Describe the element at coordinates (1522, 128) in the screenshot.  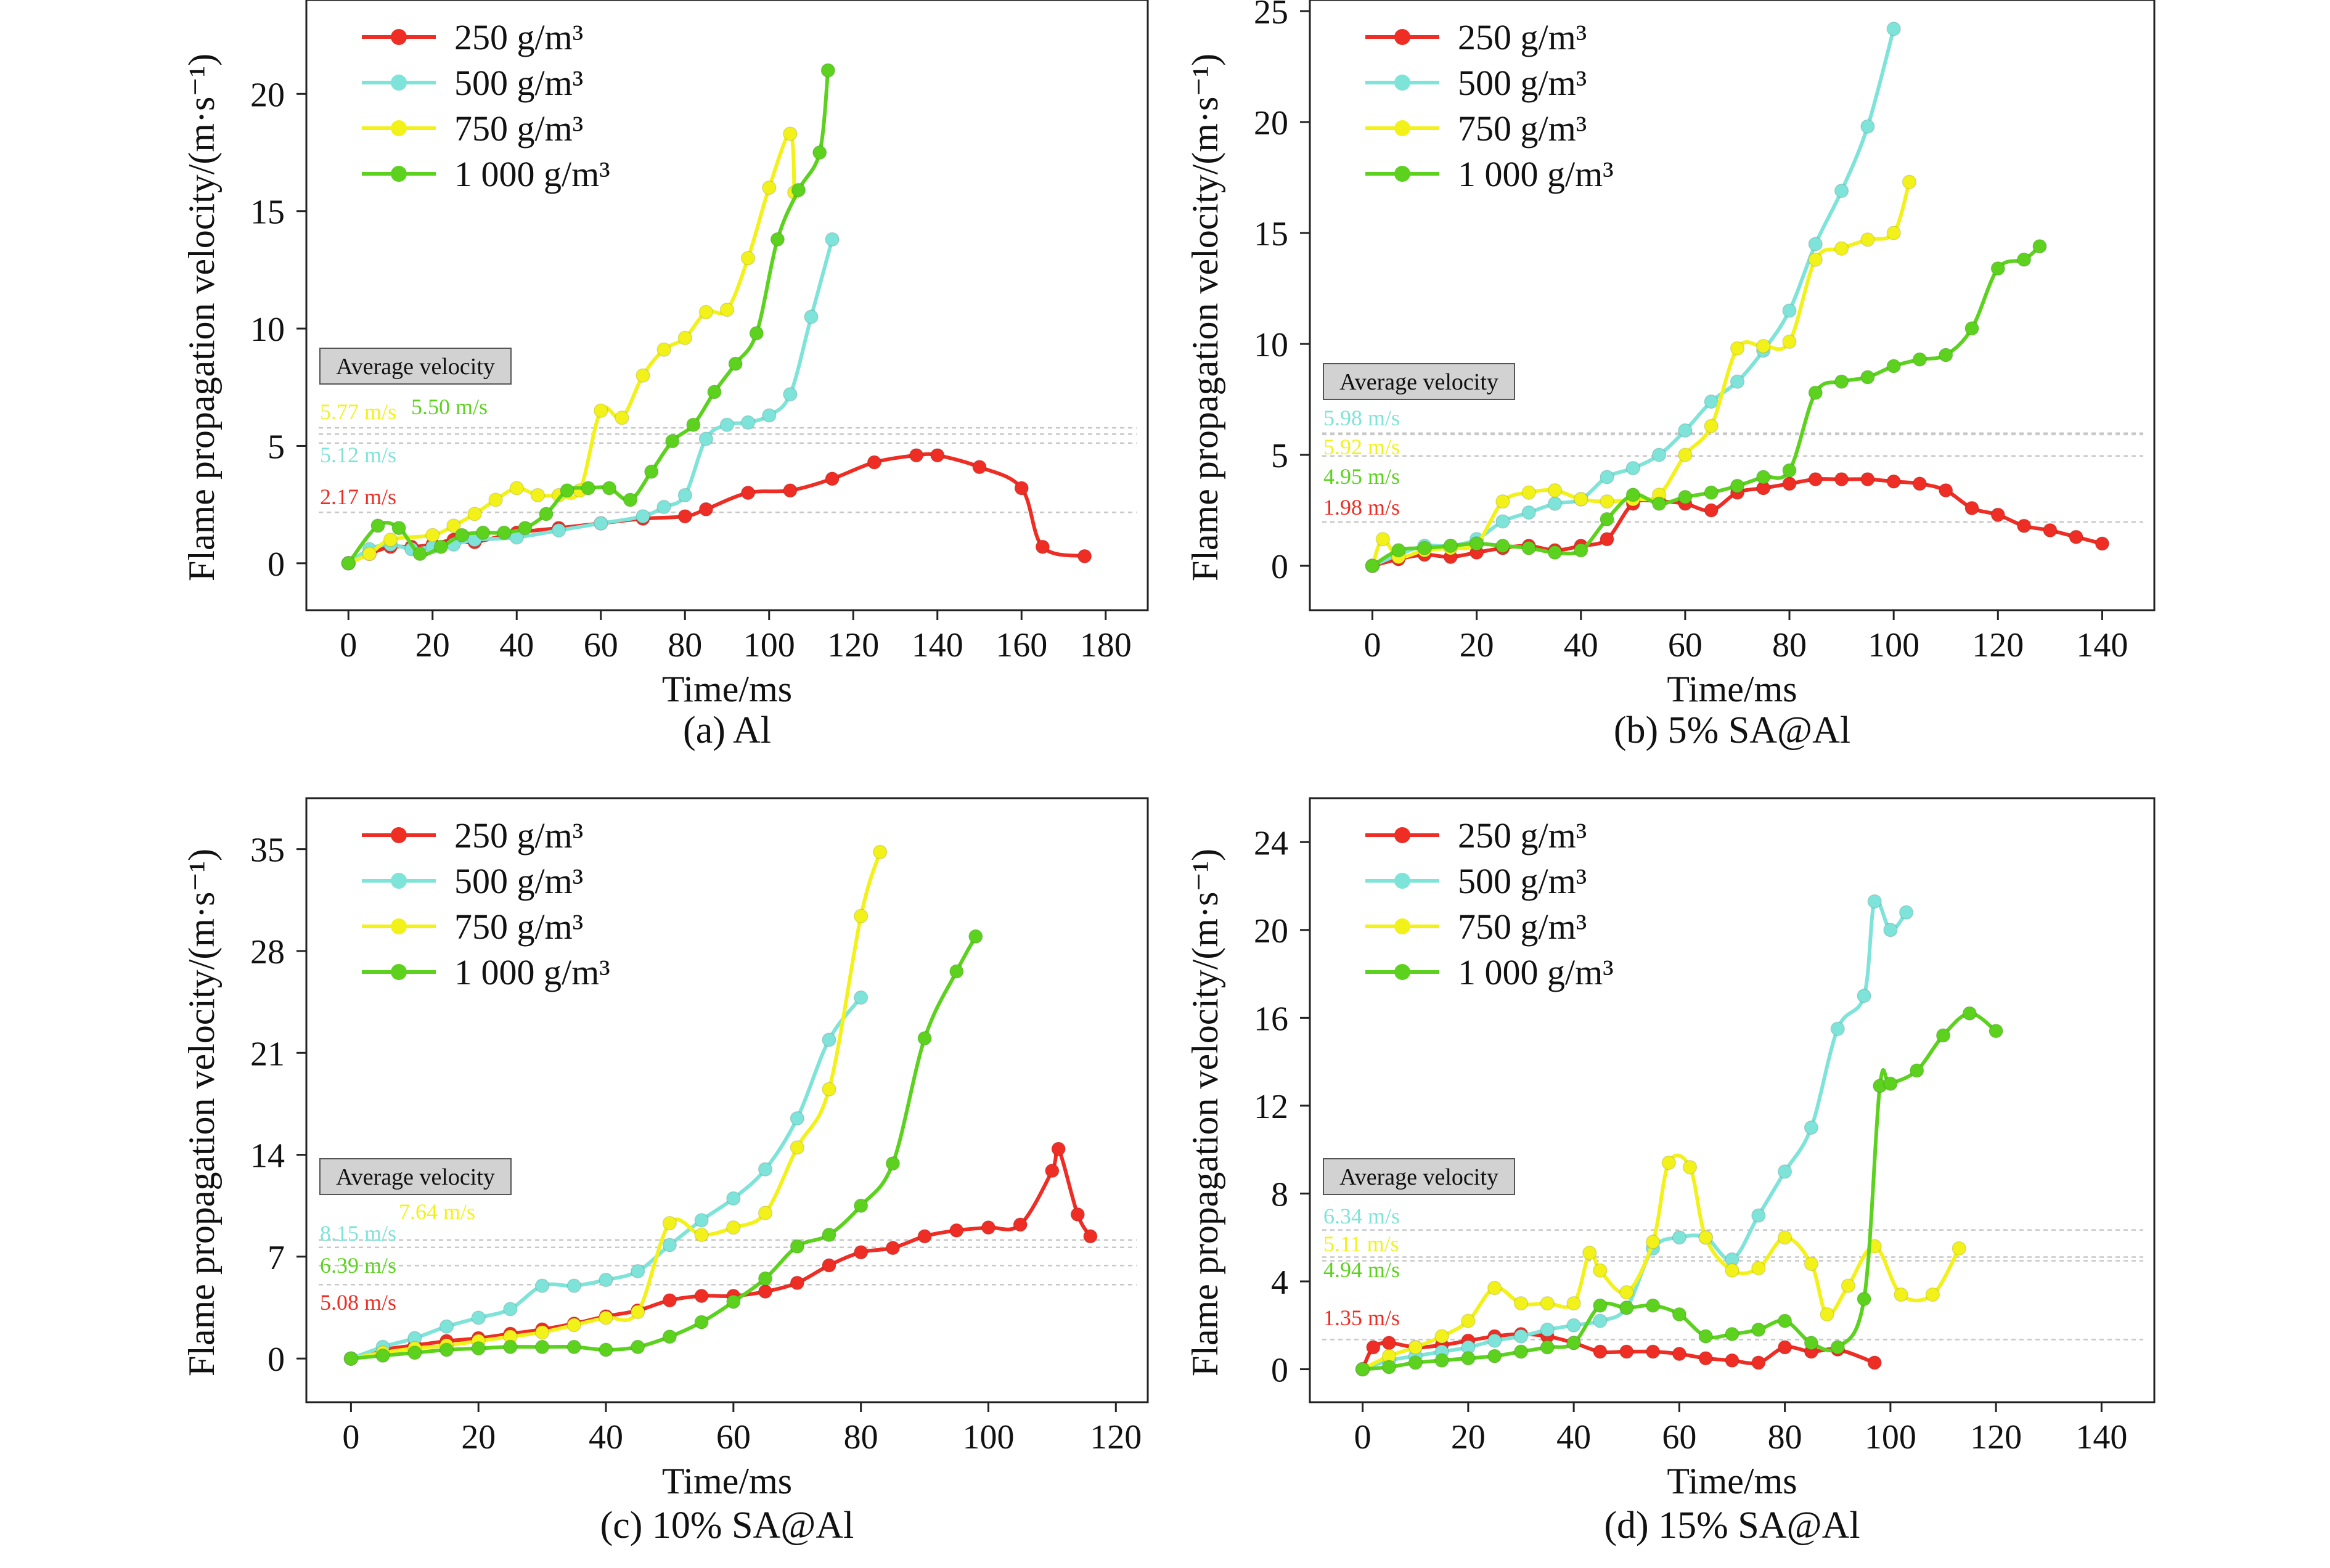
I see `legend-label: 750 g/m³` at that location.